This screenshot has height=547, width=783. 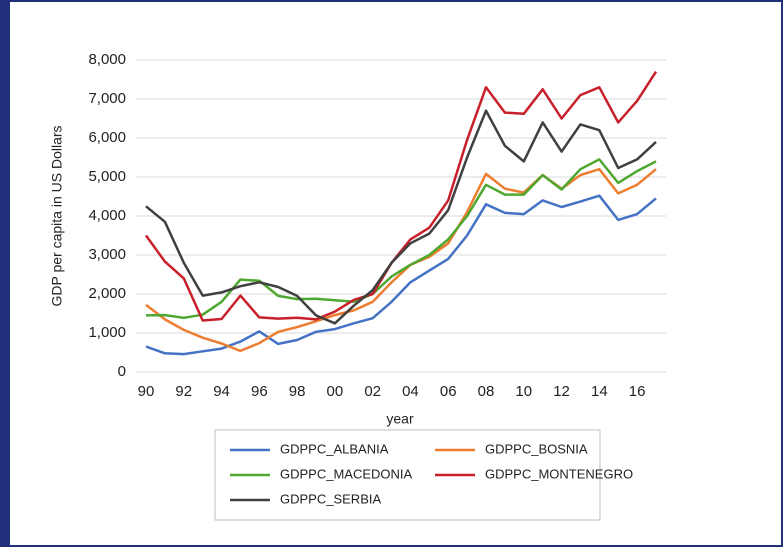 I want to click on x-tick-label: 00, so click(x=335, y=391).